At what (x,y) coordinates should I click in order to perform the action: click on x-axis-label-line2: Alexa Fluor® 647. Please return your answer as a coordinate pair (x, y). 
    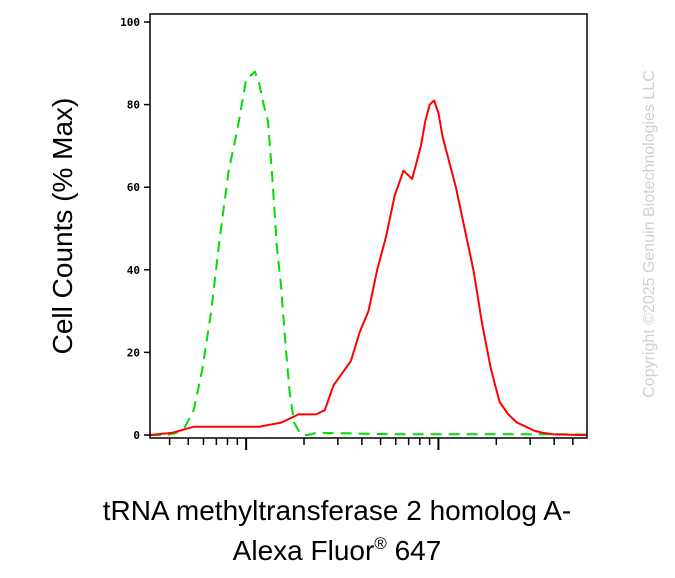
    Looking at the image, I should click on (337, 550).